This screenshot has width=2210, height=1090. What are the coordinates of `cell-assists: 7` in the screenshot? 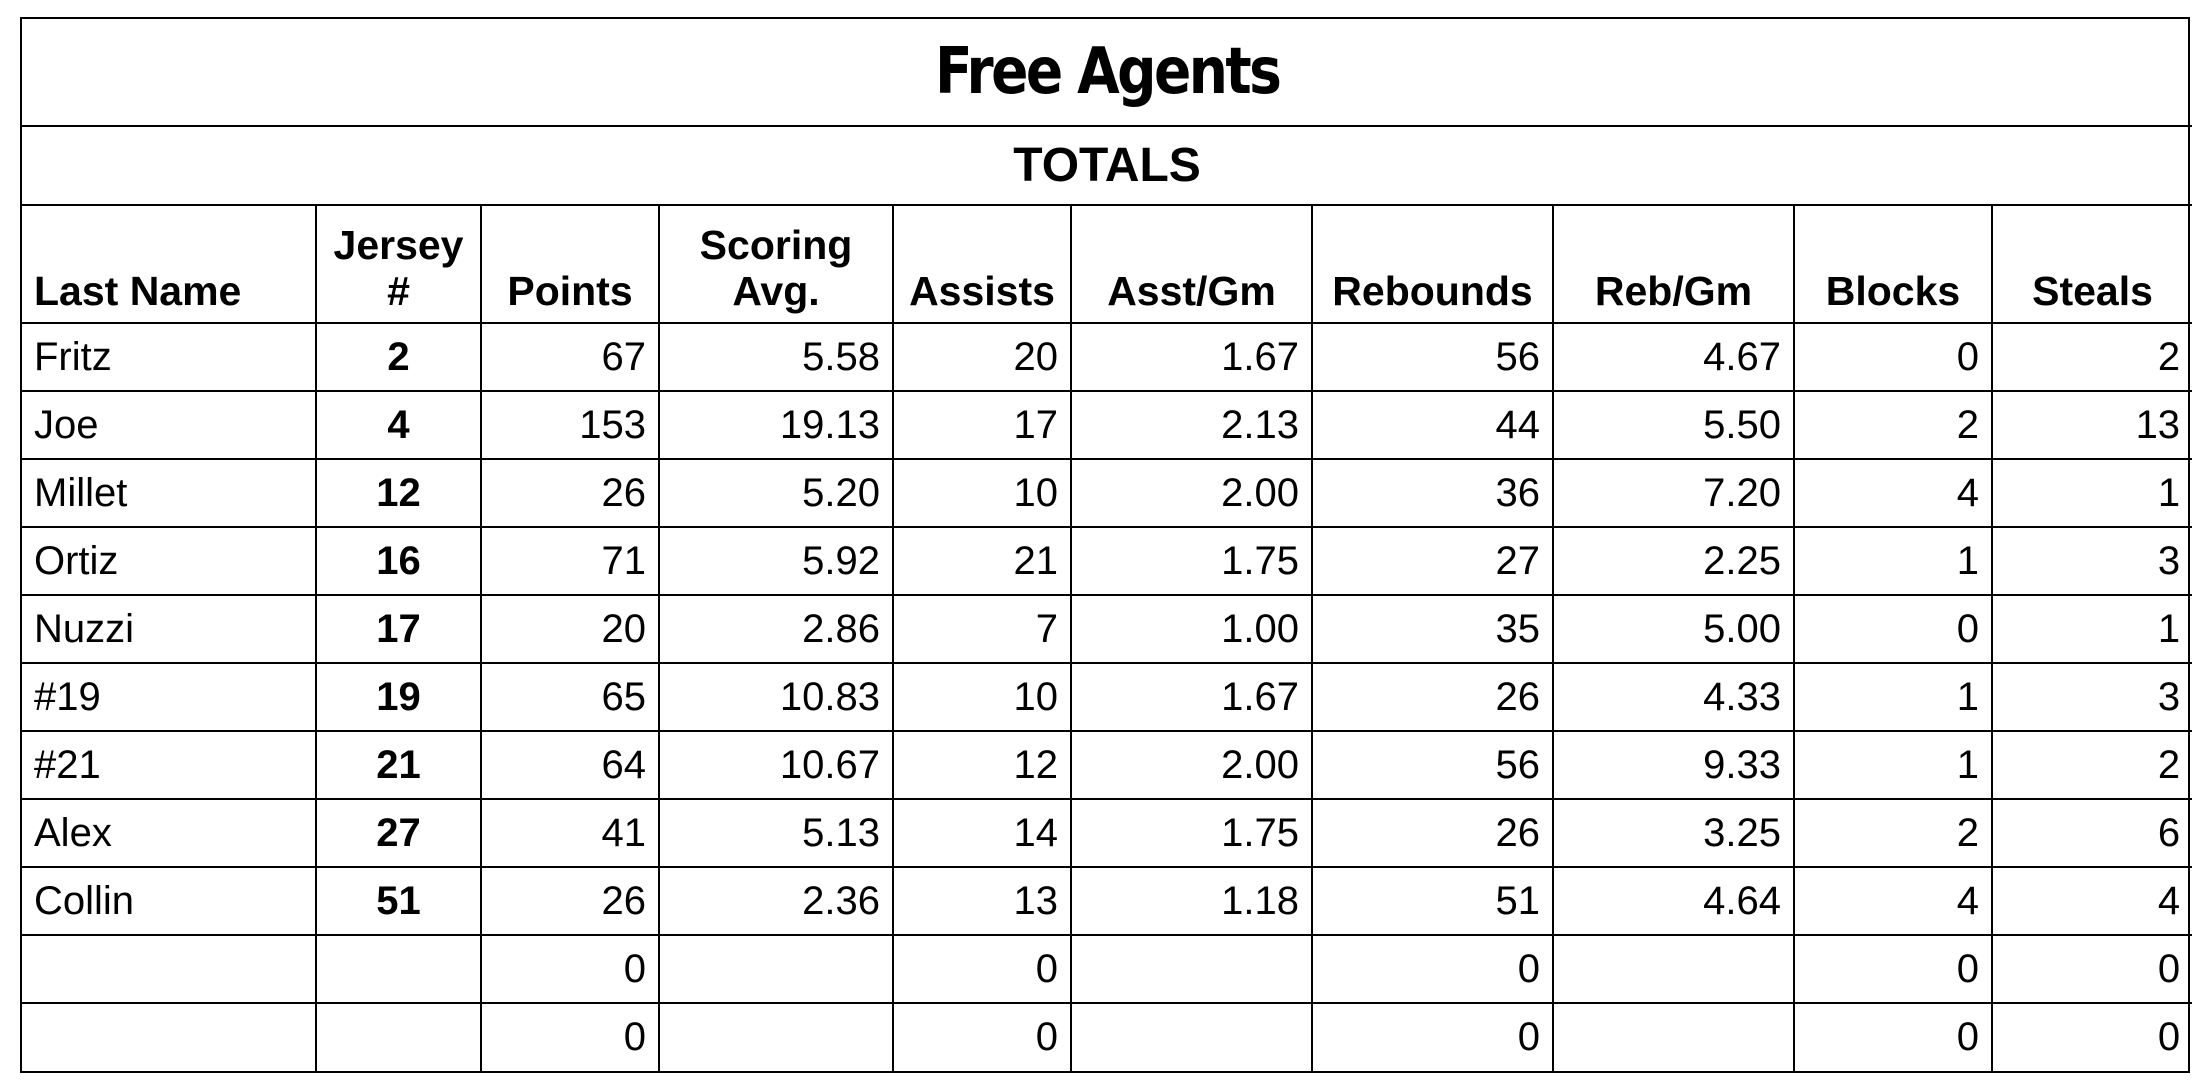 It's located at (982, 629).